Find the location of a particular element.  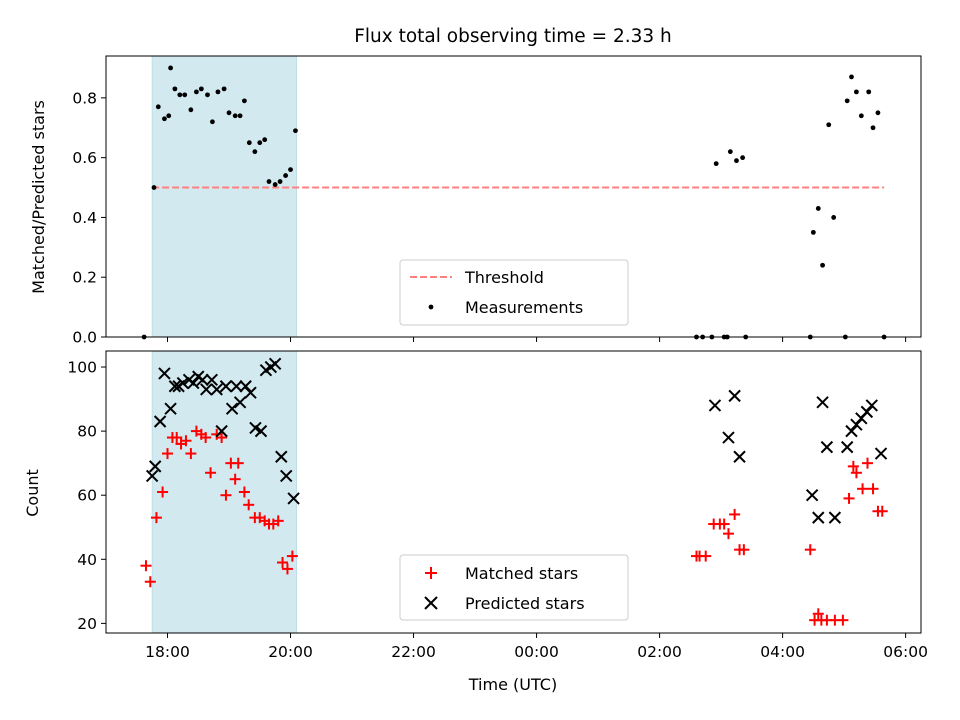

bottom-legend: Matched stars Predicted stars is located at coordinates (514, 587).